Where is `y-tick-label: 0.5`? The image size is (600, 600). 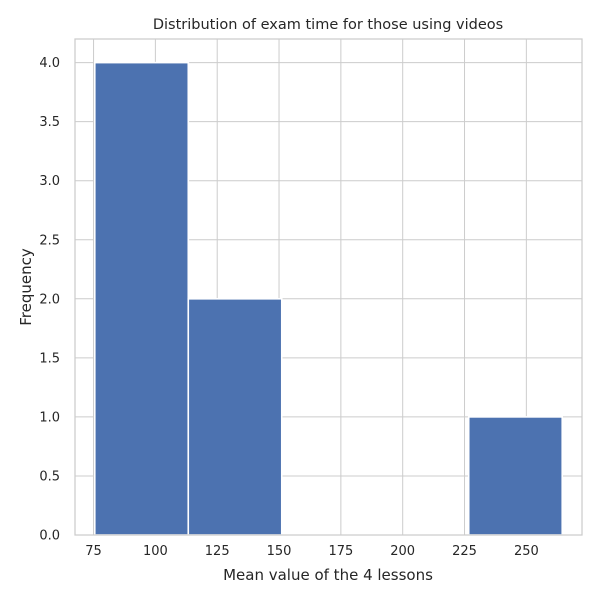
y-tick-label: 0.5 is located at coordinates (49, 476).